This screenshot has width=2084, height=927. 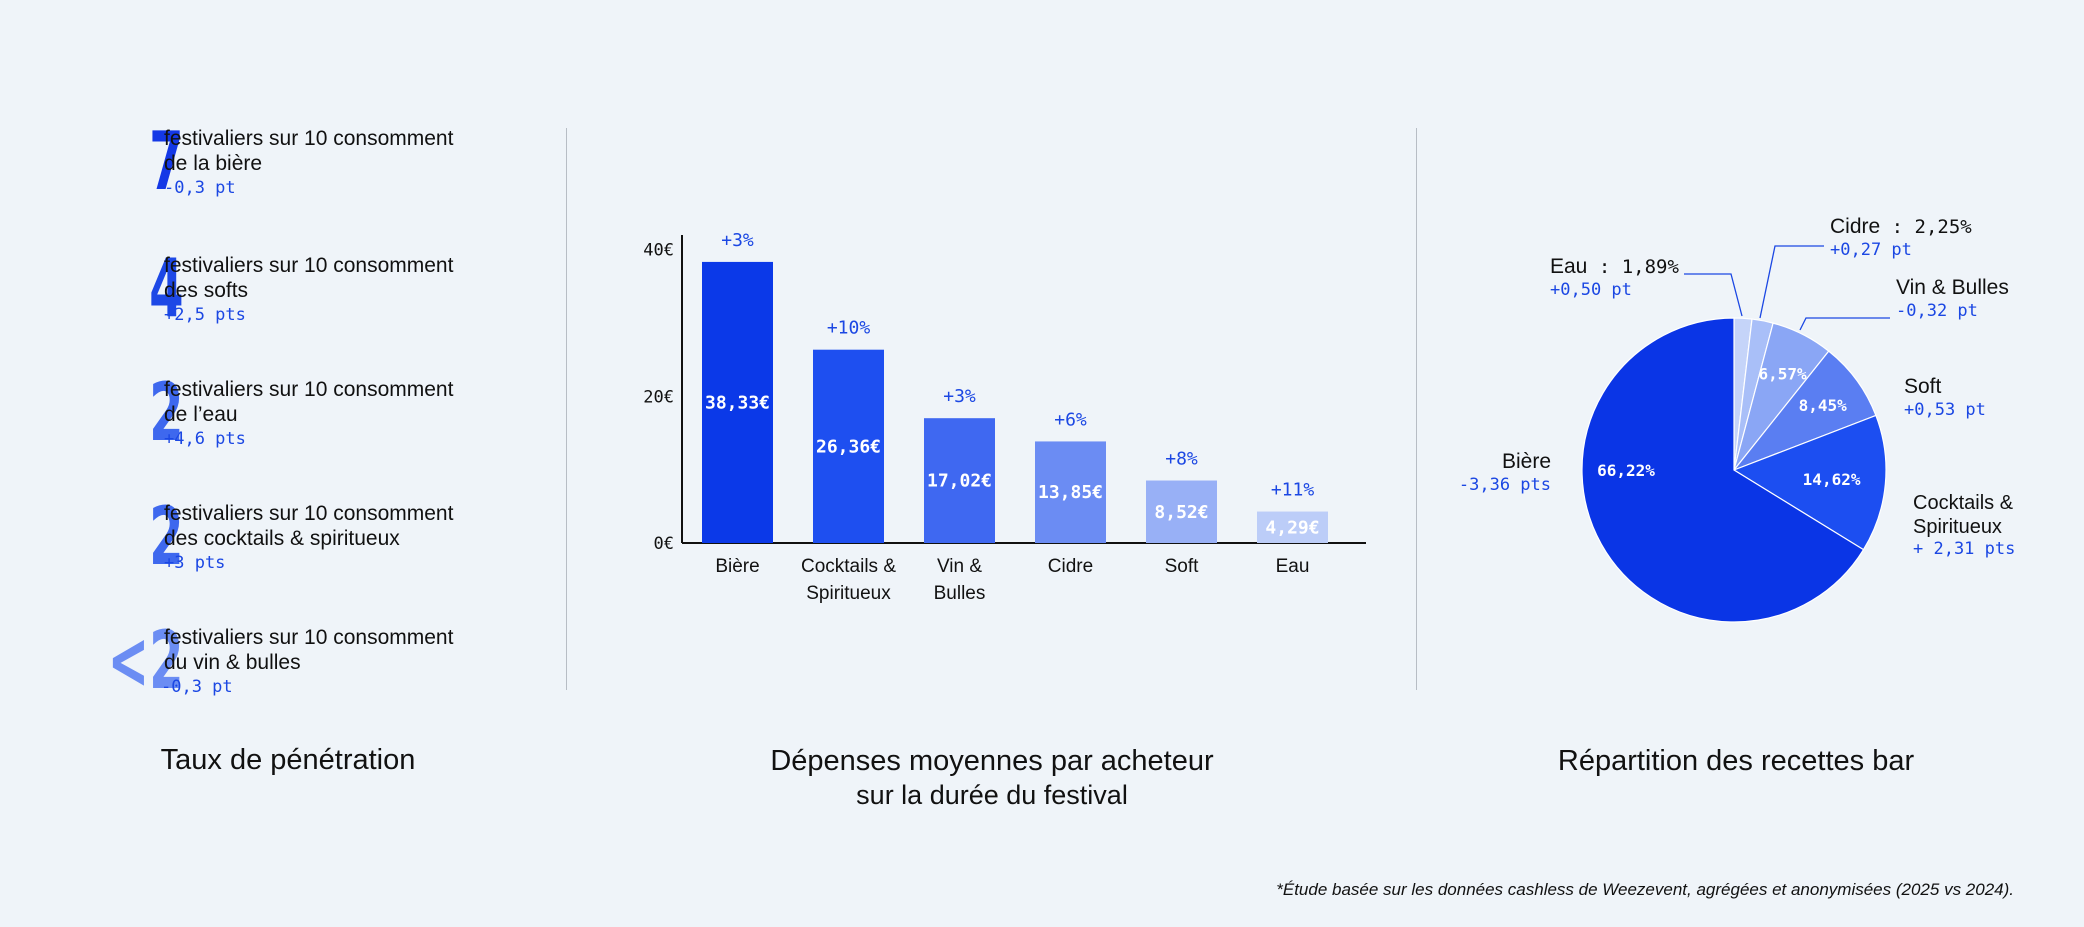 I want to click on penetration-delta: +2,5 pts, so click(x=205, y=315).